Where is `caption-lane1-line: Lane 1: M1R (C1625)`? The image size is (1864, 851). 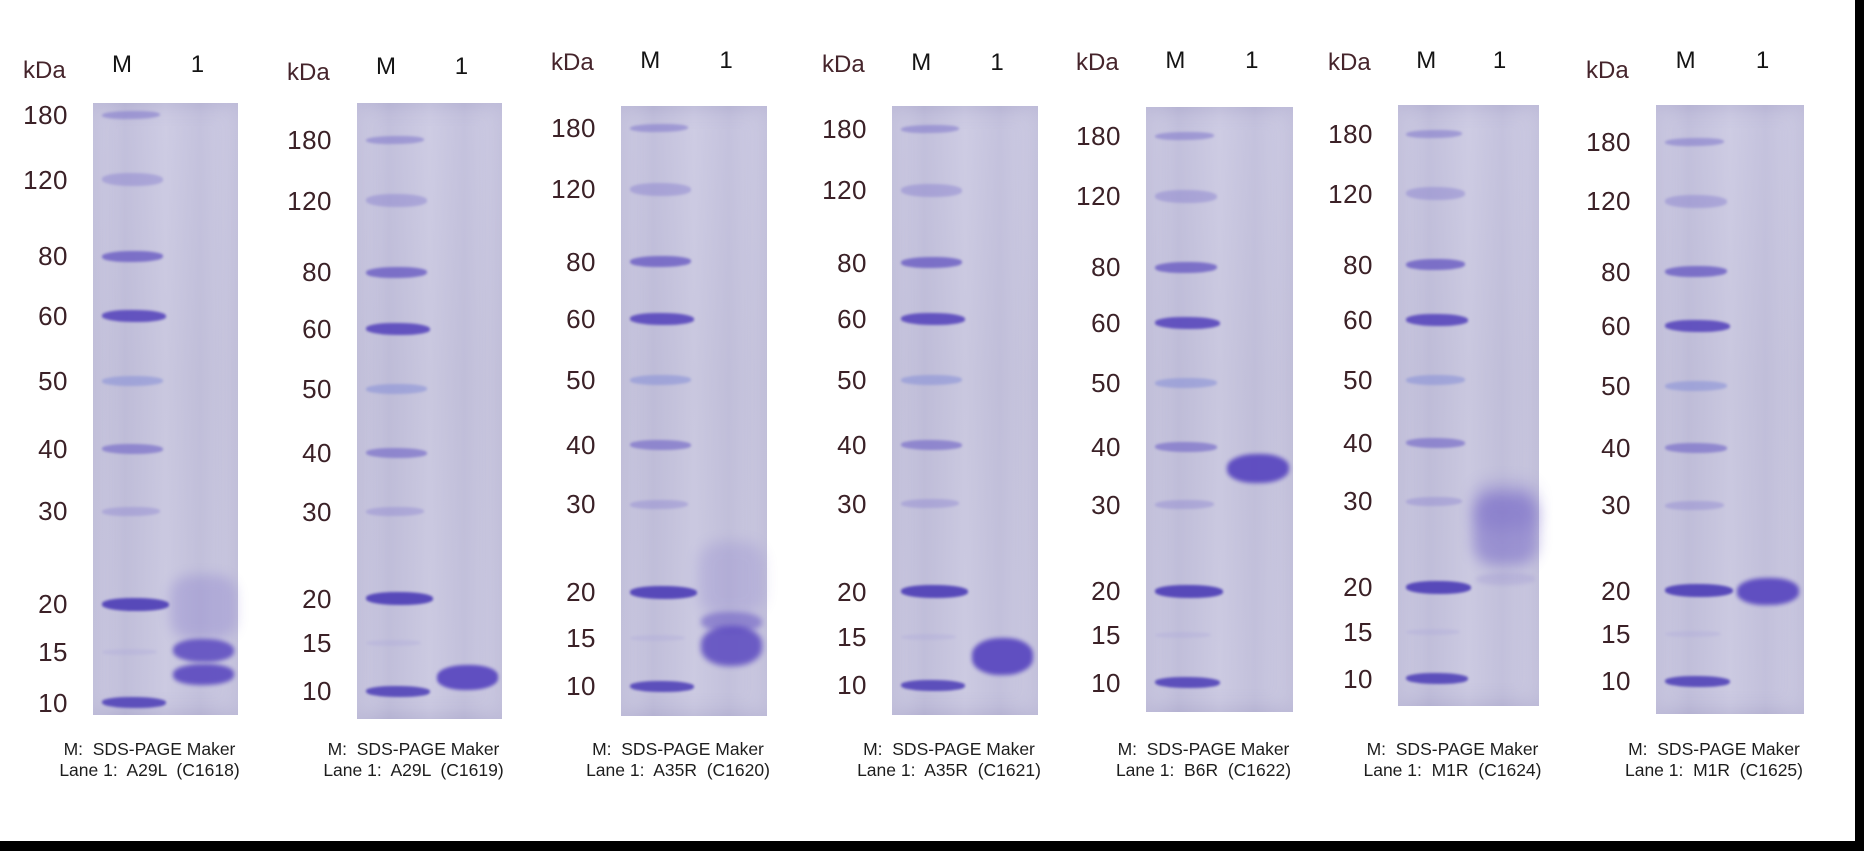 caption-lane1-line: Lane 1: M1R (C1625) is located at coordinates (1713, 770).